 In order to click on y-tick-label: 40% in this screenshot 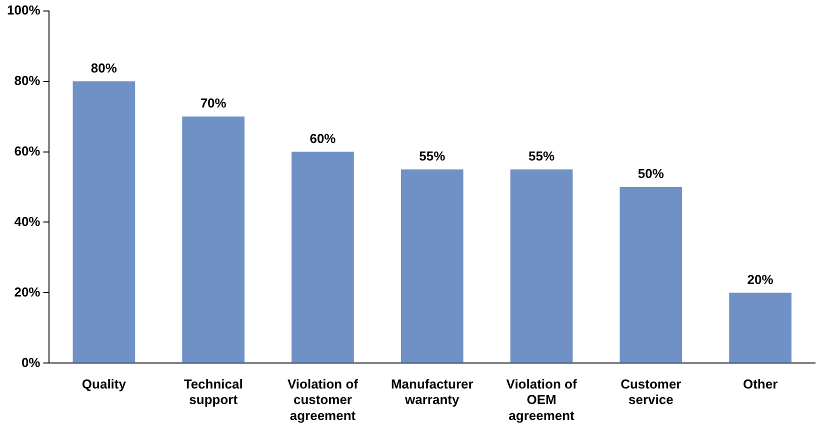, I will do `click(27, 221)`.